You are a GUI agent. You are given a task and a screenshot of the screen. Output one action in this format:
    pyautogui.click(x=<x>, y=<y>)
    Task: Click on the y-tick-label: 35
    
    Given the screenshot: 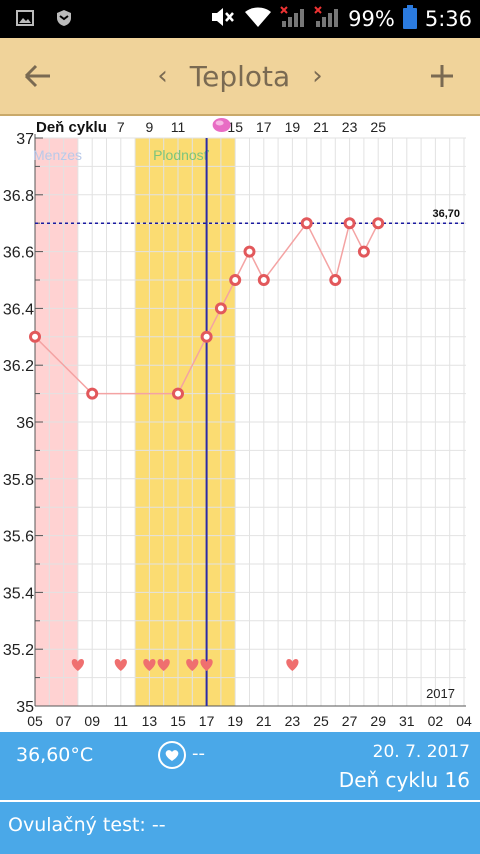 What is the action you would take?
    pyautogui.click(x=25, y=707)
    